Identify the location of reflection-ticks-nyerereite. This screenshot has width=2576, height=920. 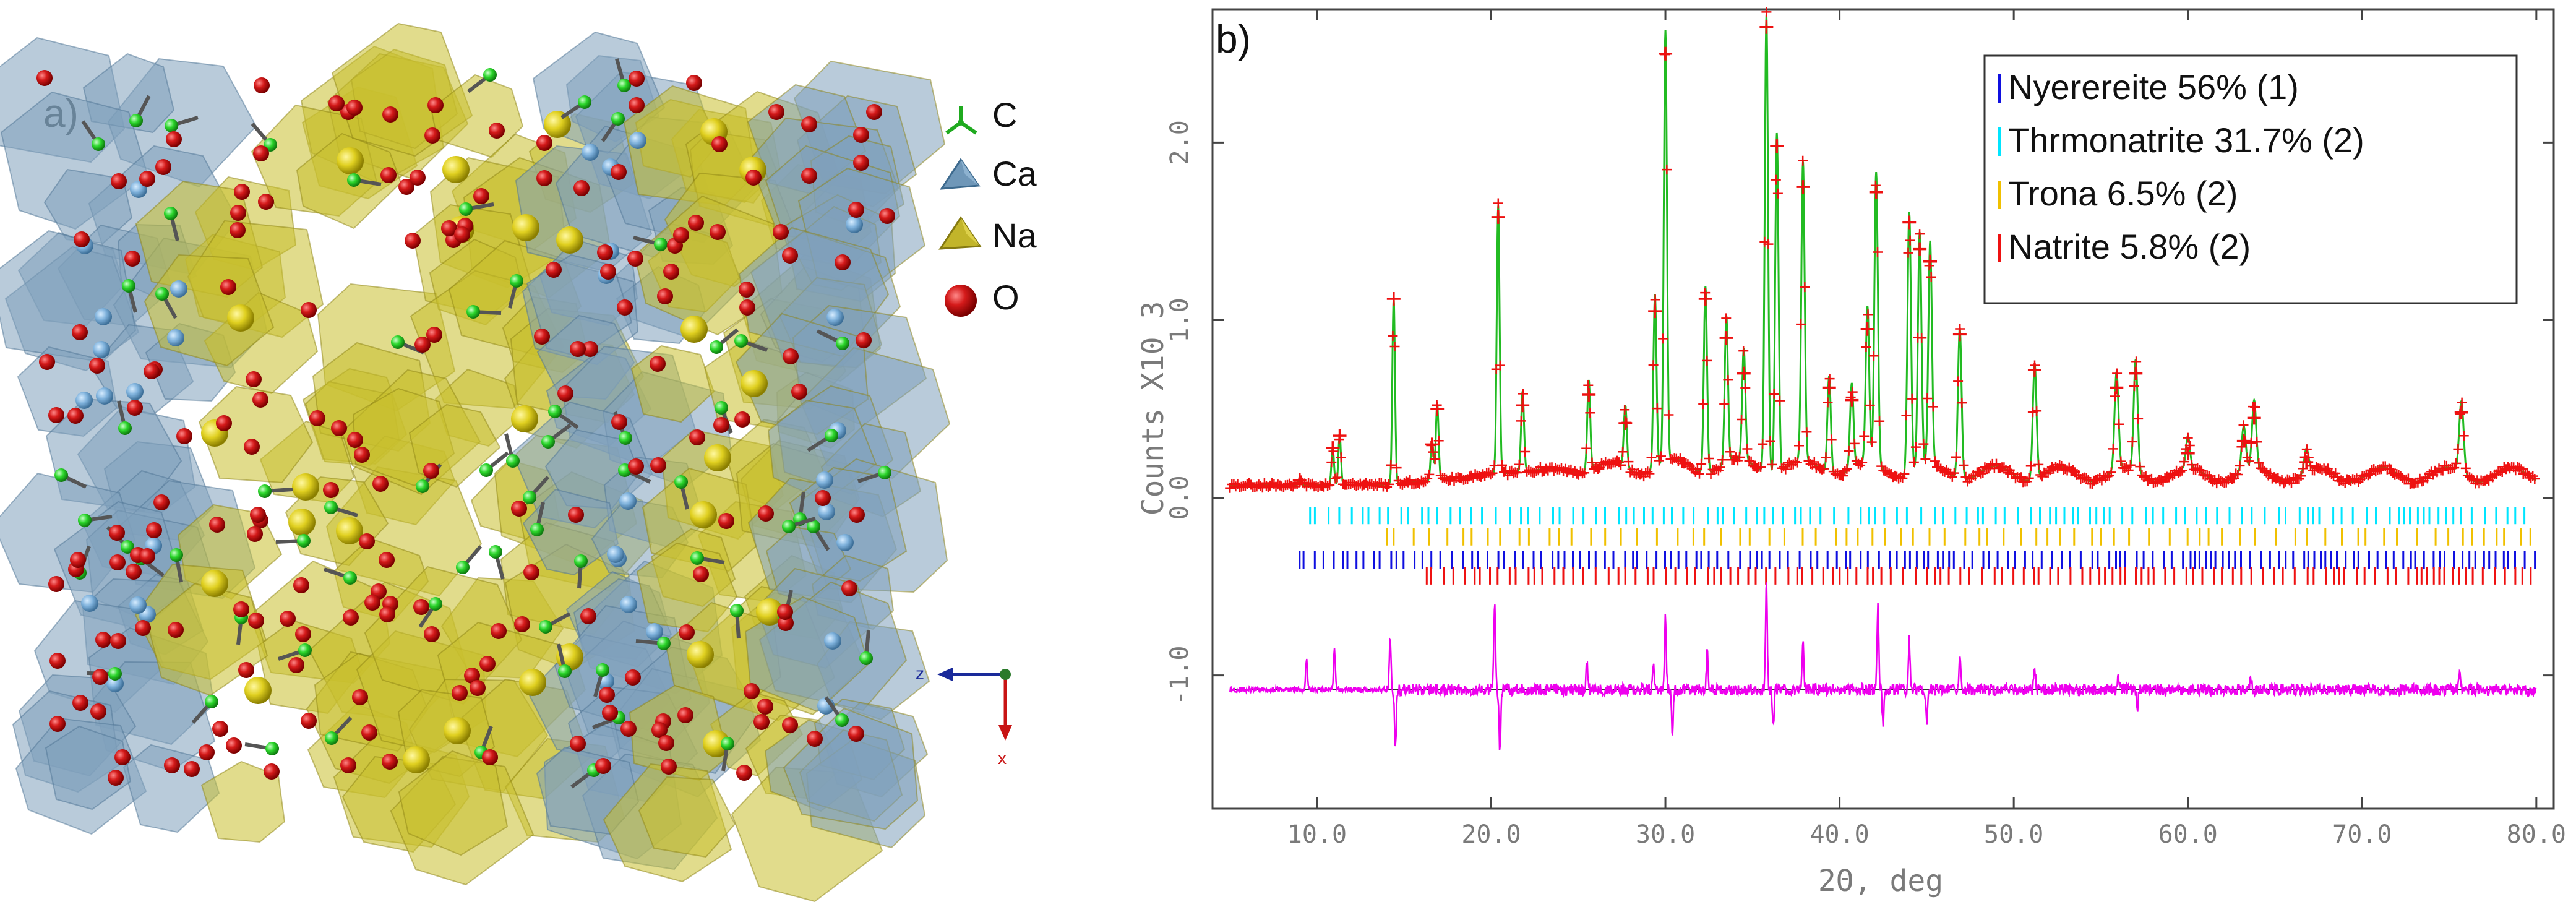
(1917, 560).